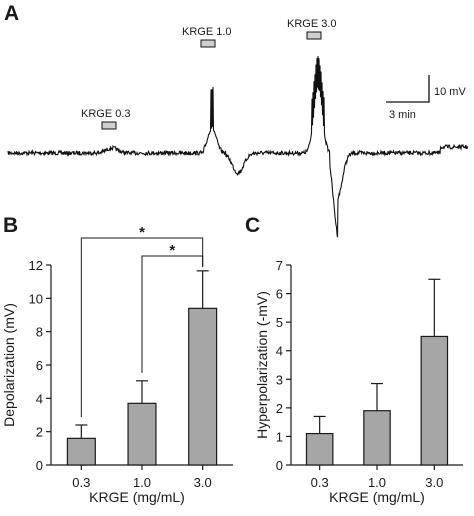  Describe the element at coordinates (36, 265) in the screenshot. I see `panel-b-y-tick-label: 12` at that location.